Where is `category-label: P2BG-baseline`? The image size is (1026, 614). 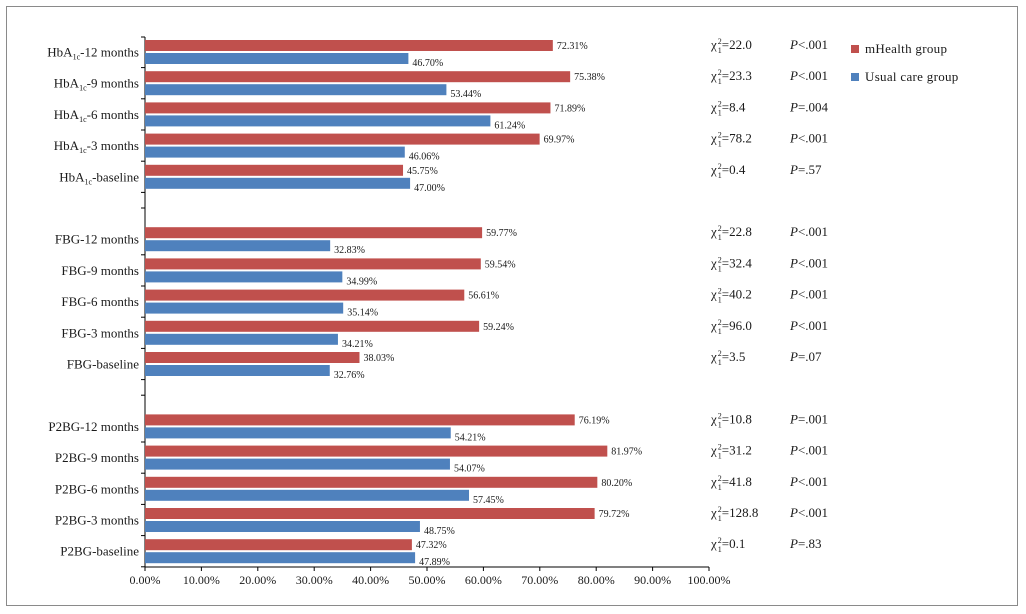 category-label: P2BG-baseline is located at coordinates (99, 551).